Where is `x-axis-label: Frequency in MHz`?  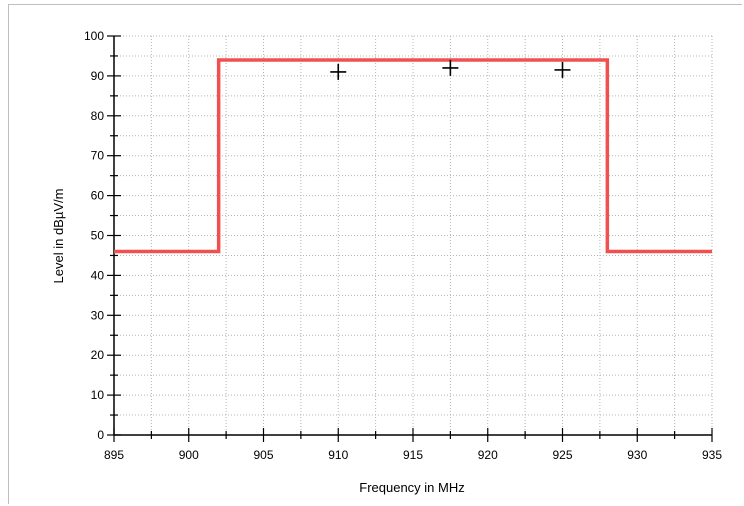 x-axis-label: Frequency in MHz is located at coordinates (411, 487).